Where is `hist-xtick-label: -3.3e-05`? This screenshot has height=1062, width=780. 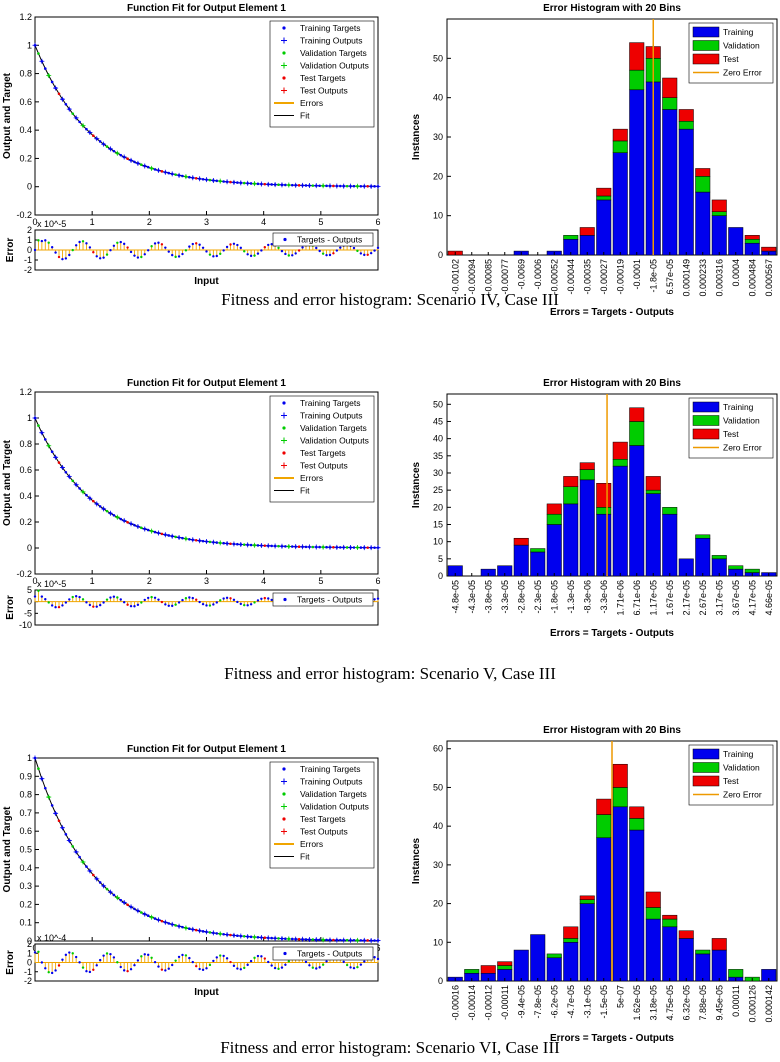 hist-xtick-label: -3.3e-05 is located at coordinates (505, 597).